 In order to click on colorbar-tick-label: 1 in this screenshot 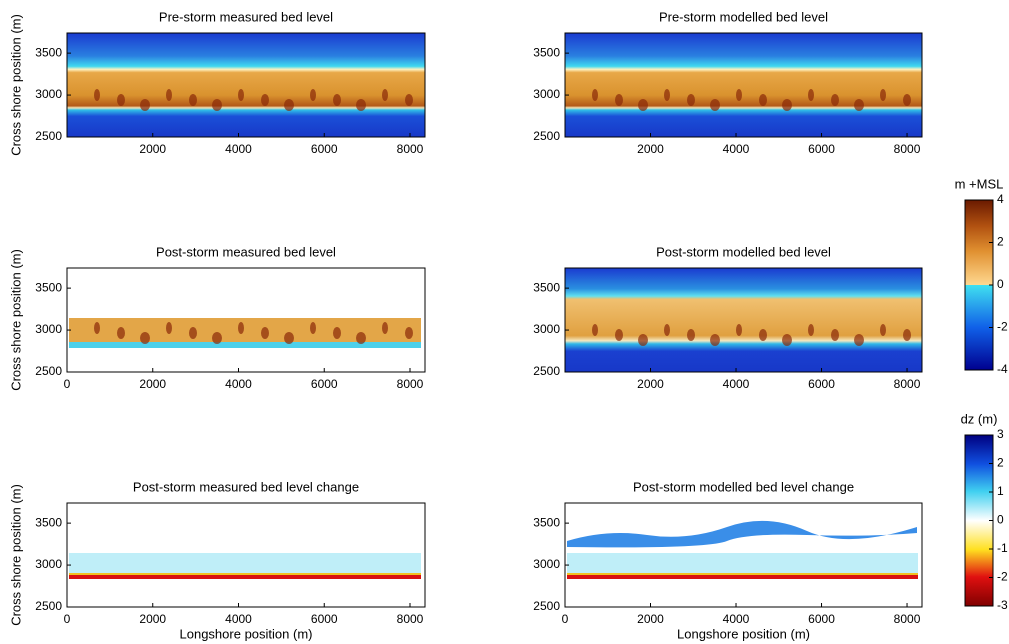, I will do `click(1000, 491)`.